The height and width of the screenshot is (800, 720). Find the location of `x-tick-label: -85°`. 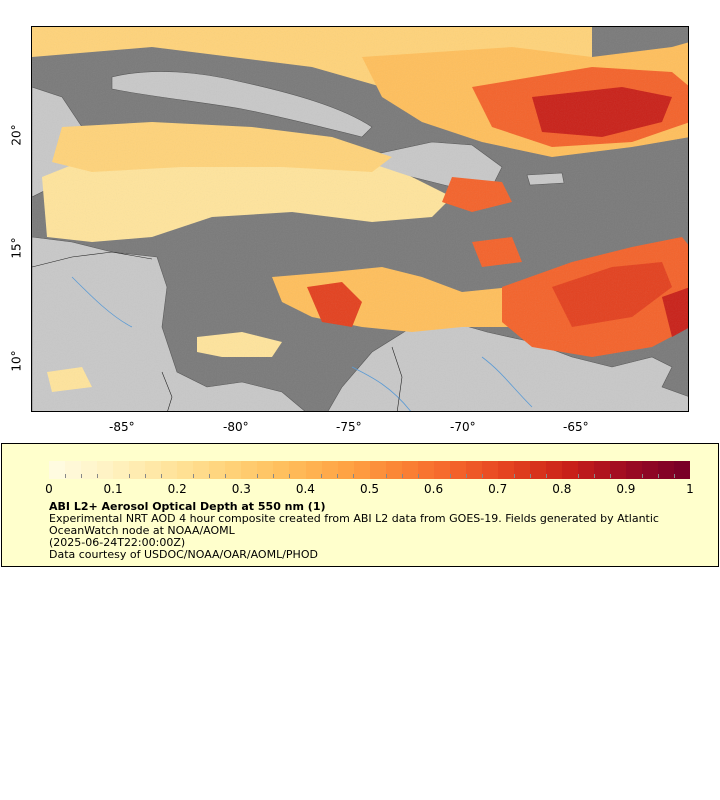

x-tick-label: -85° is located at coordinates (122, 427).